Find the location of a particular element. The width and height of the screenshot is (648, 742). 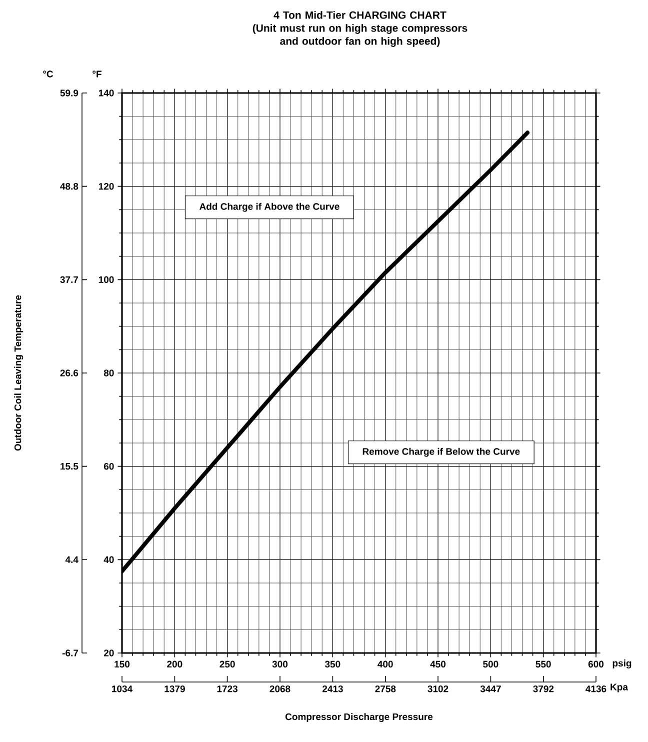

y-tick-label: 100 is located at coordinates (106, 280).